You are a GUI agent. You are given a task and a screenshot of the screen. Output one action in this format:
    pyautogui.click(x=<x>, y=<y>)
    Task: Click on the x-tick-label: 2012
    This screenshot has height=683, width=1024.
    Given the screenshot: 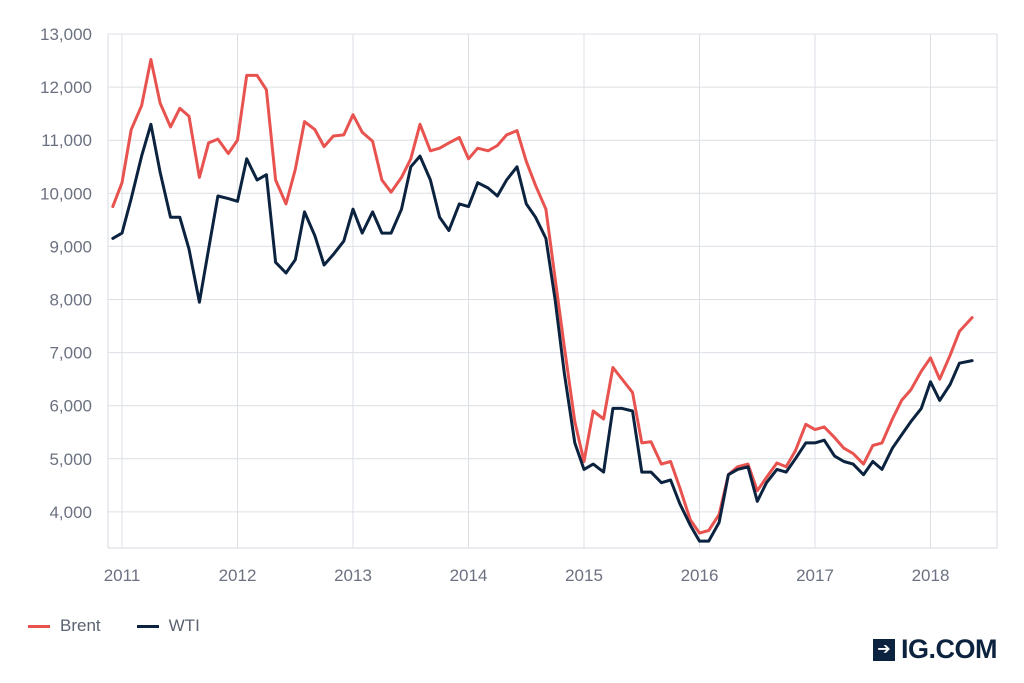 What is the action you would take?
    pyautogui.click(x=238, y=575)
    